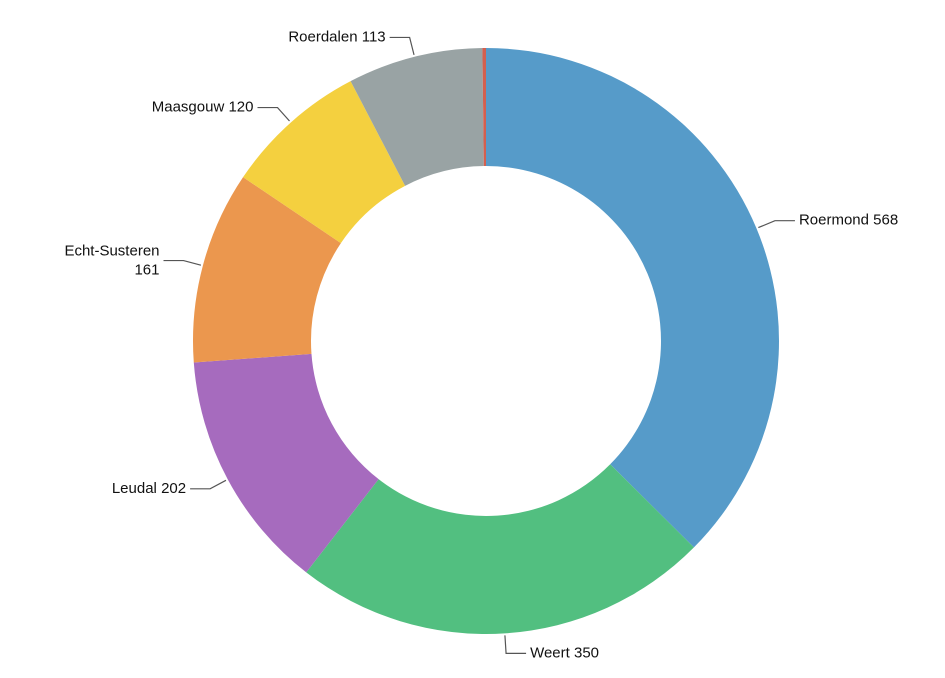  Describe the element at coordinates (111, 261) in the screenshot. I see `slice-label: Echt-Susteren 161` at that location.